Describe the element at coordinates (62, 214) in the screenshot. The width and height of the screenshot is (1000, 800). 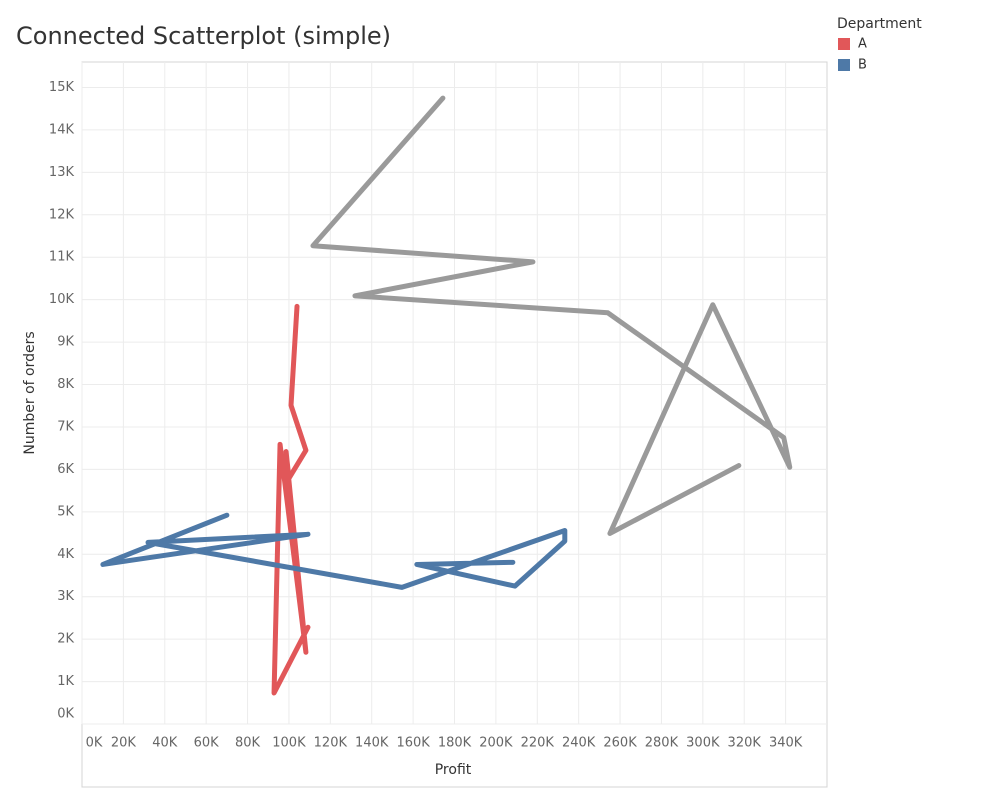
I see `y-tick-label: 12K` at that location.